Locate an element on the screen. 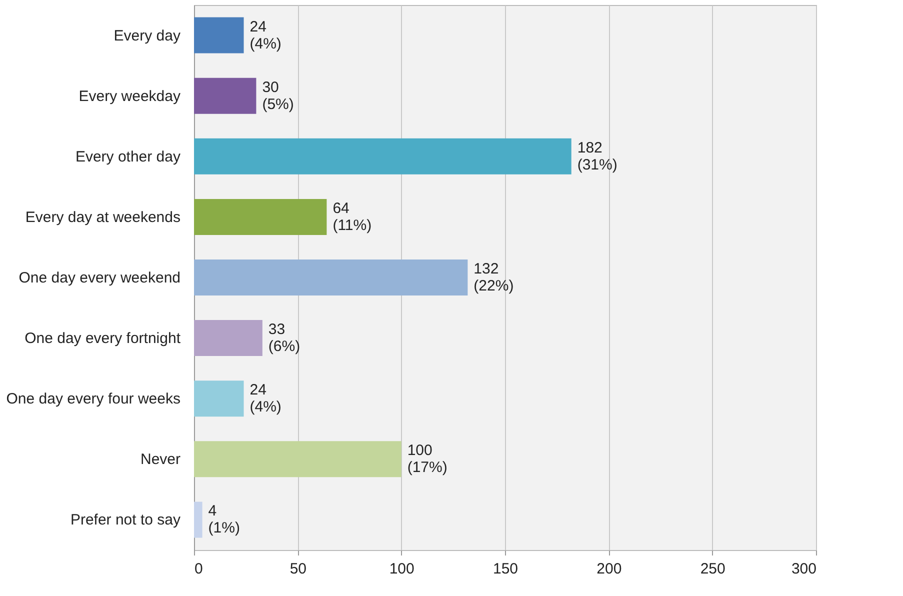 The height and width of the screenshot is (596, 903). x-tick-label: 0 is located at coordinates (198, 569).